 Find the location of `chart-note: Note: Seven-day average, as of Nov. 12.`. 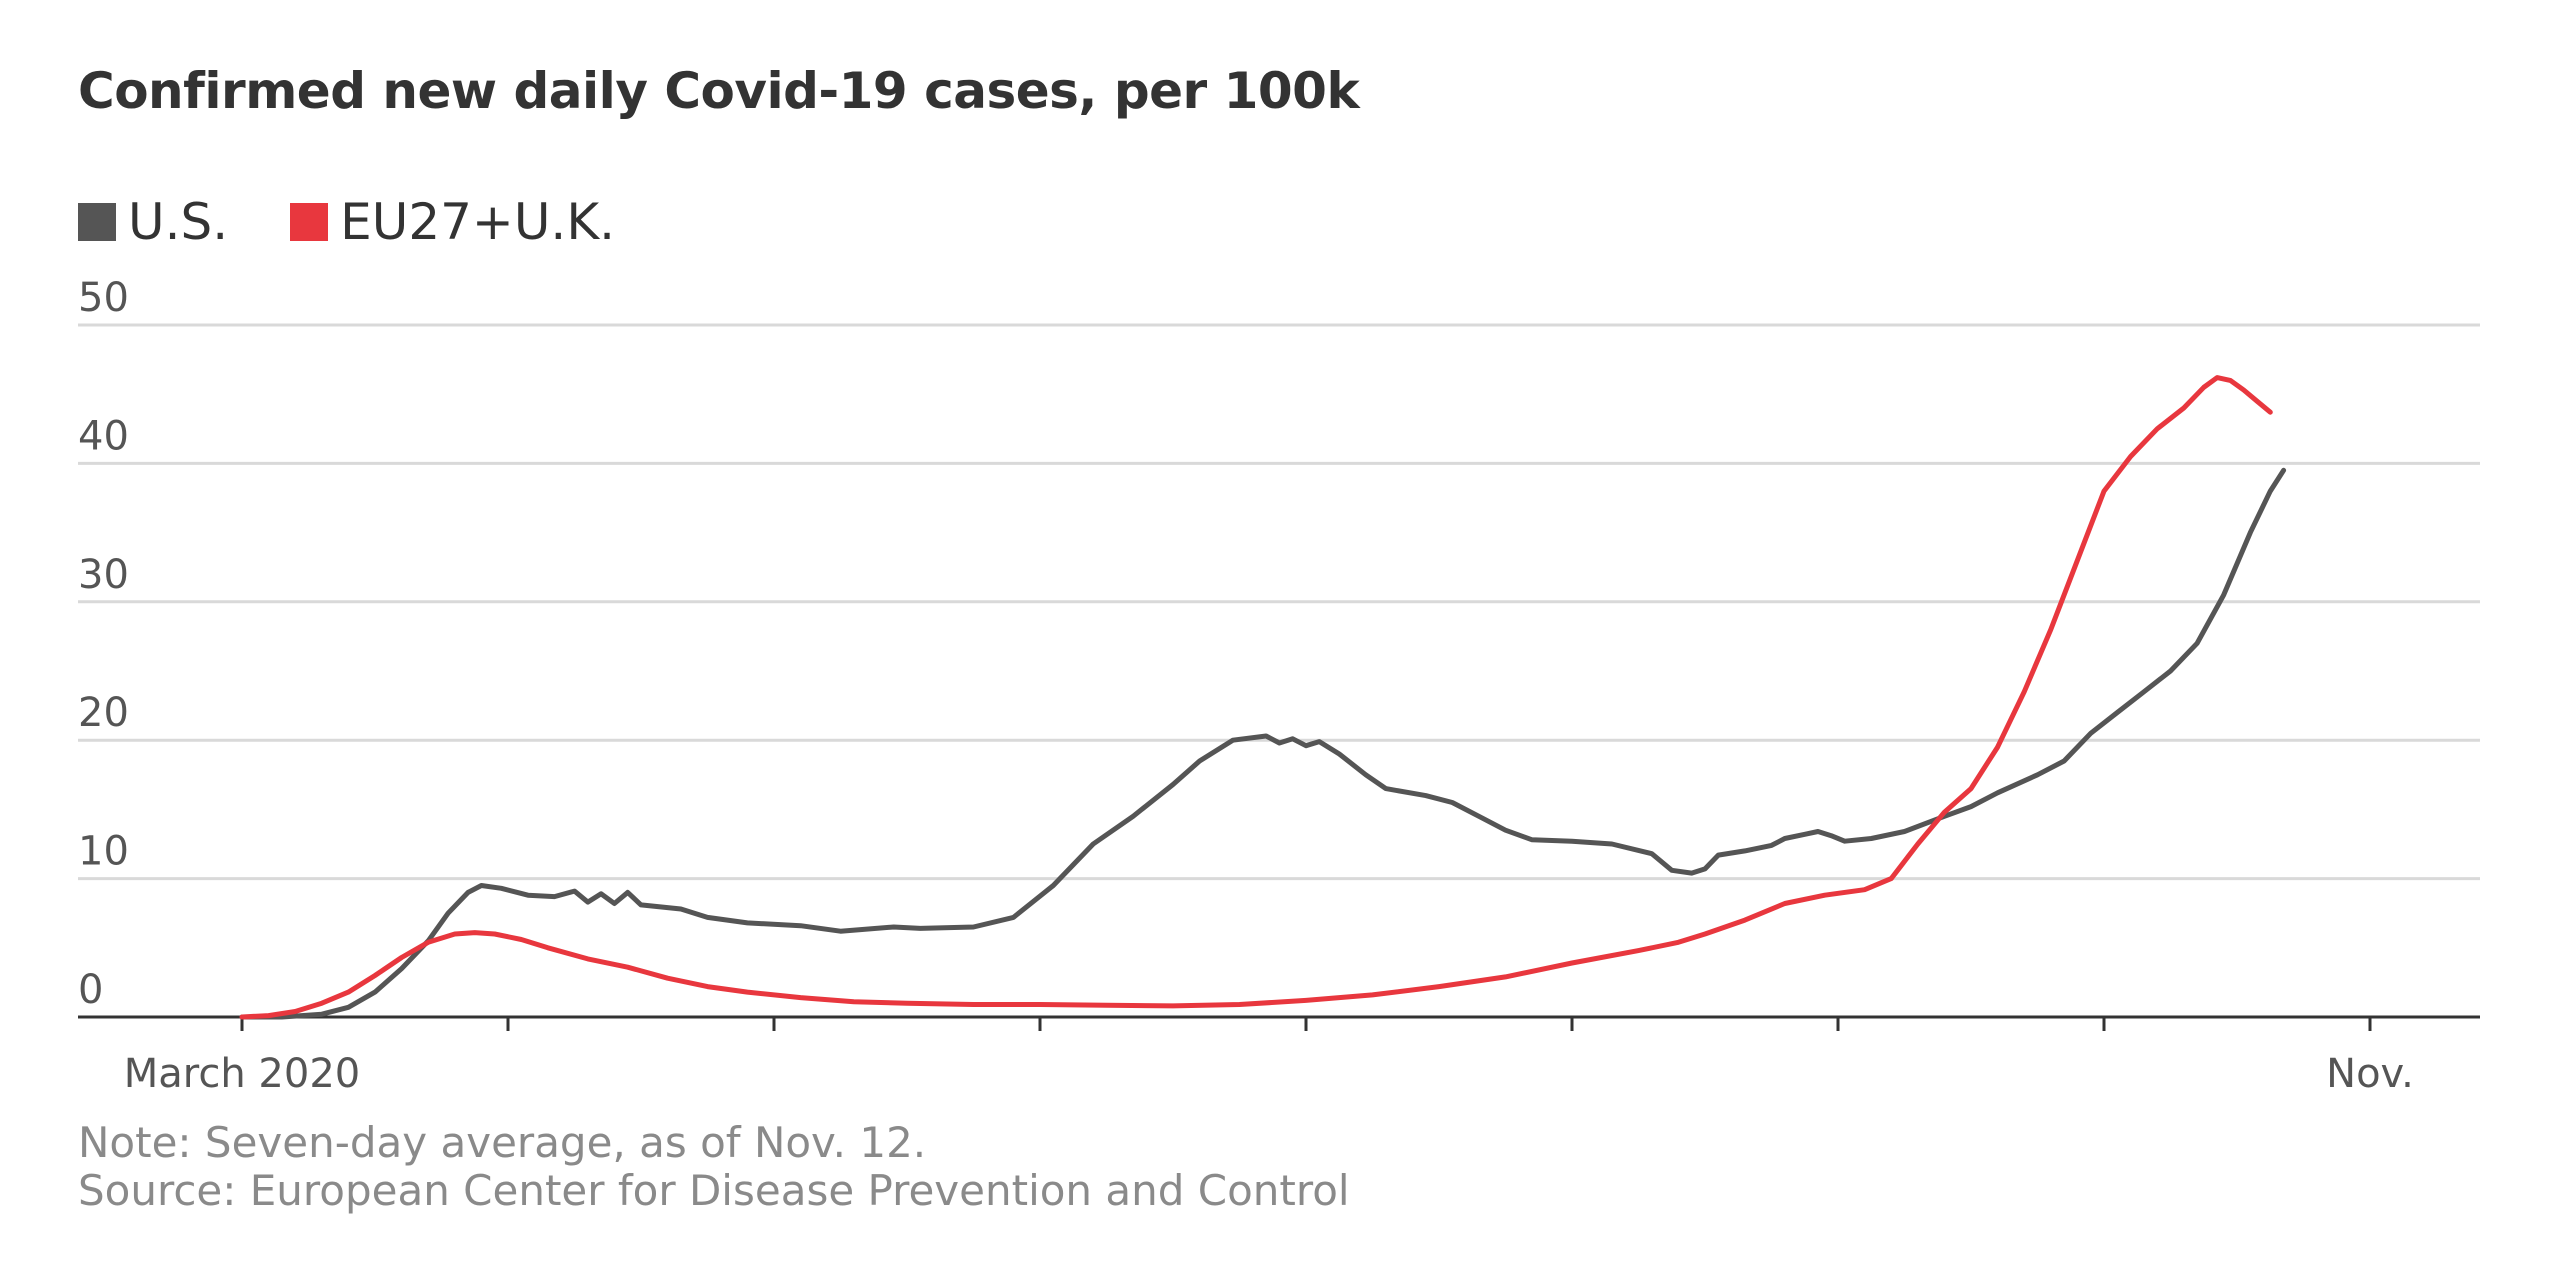

chart-note: Note: Seven-day average, as of Nov. 12. is located at coordinates (502, 1142).